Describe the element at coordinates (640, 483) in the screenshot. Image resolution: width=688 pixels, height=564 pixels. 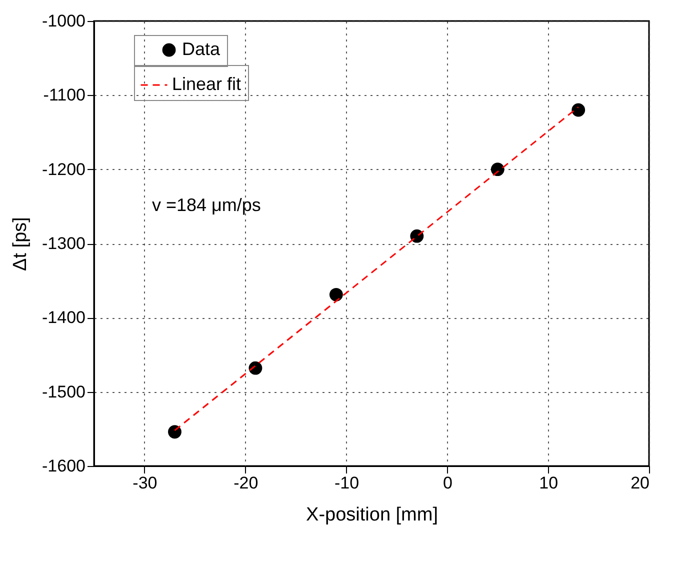
I see `x-tick-label: 20` at that location.